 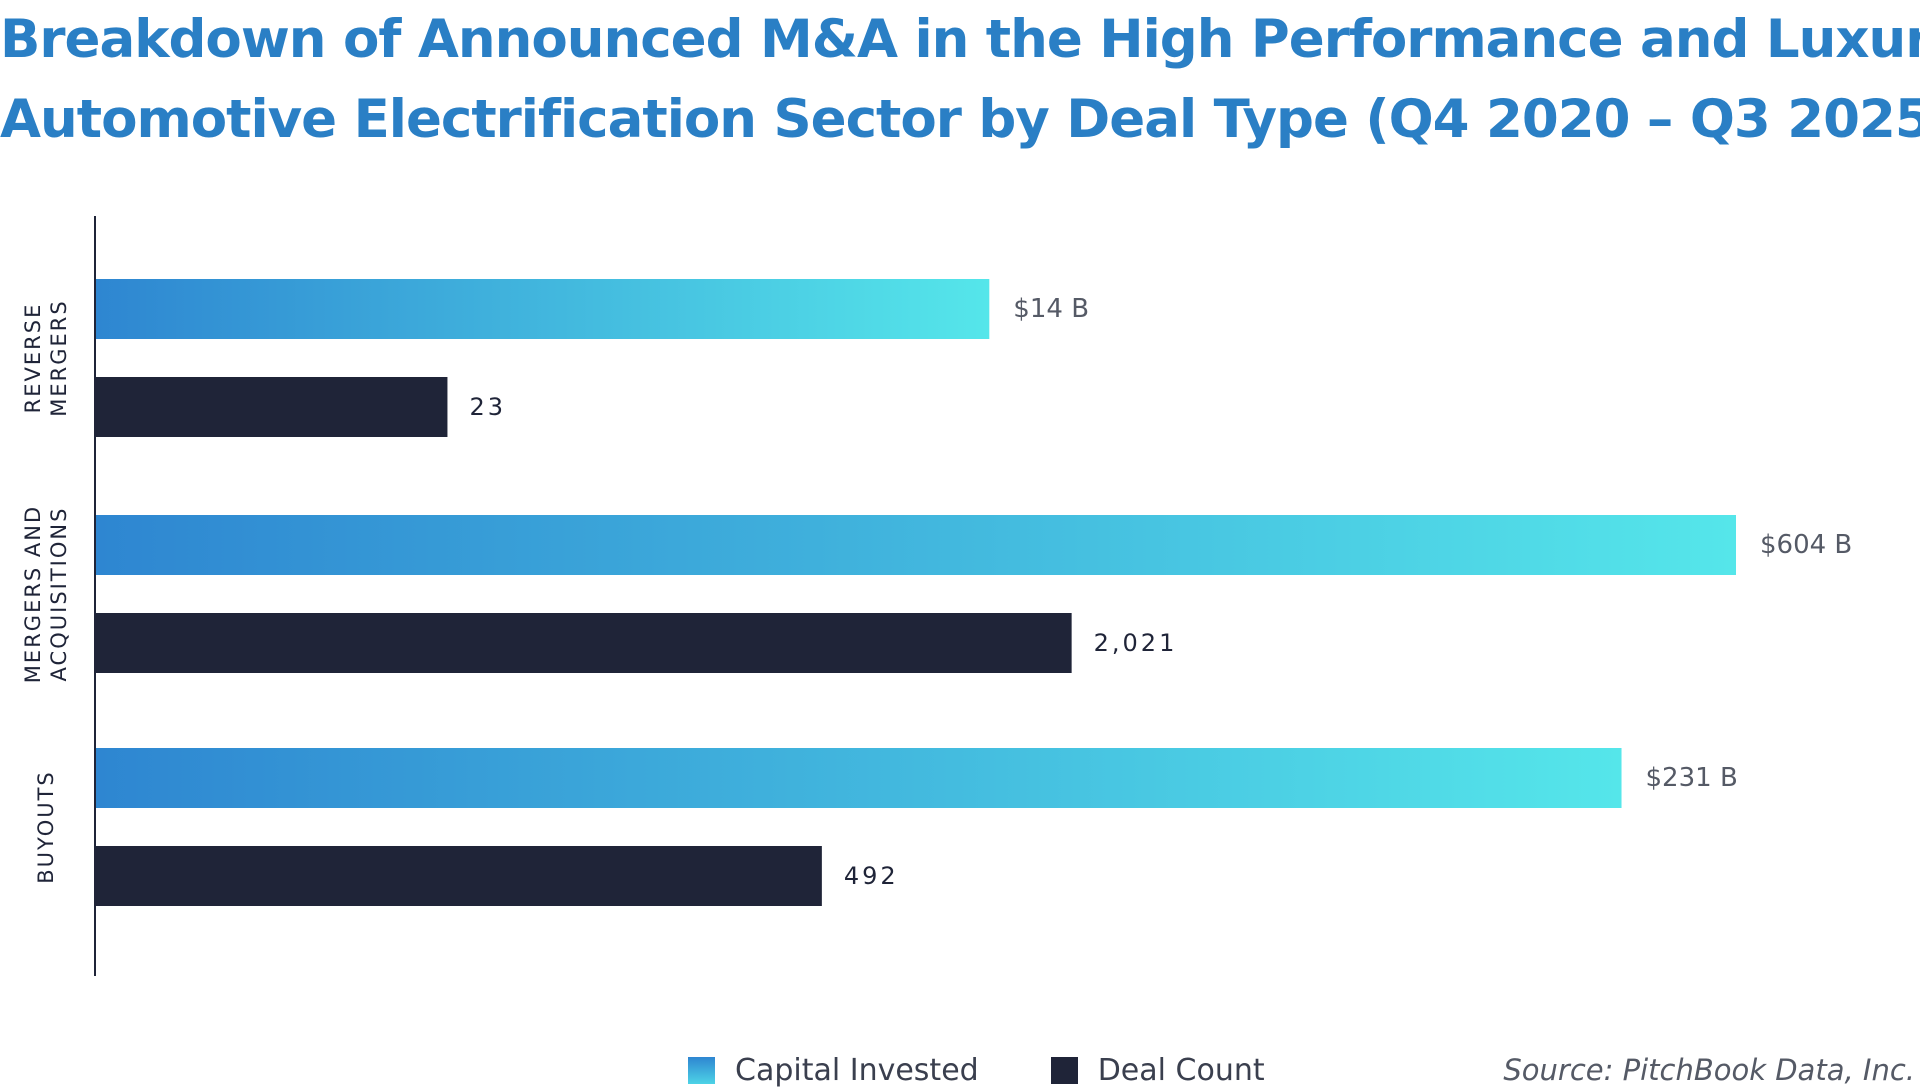 I want to click on bar-deal-count-buyouts, so click(x=459, y=876).